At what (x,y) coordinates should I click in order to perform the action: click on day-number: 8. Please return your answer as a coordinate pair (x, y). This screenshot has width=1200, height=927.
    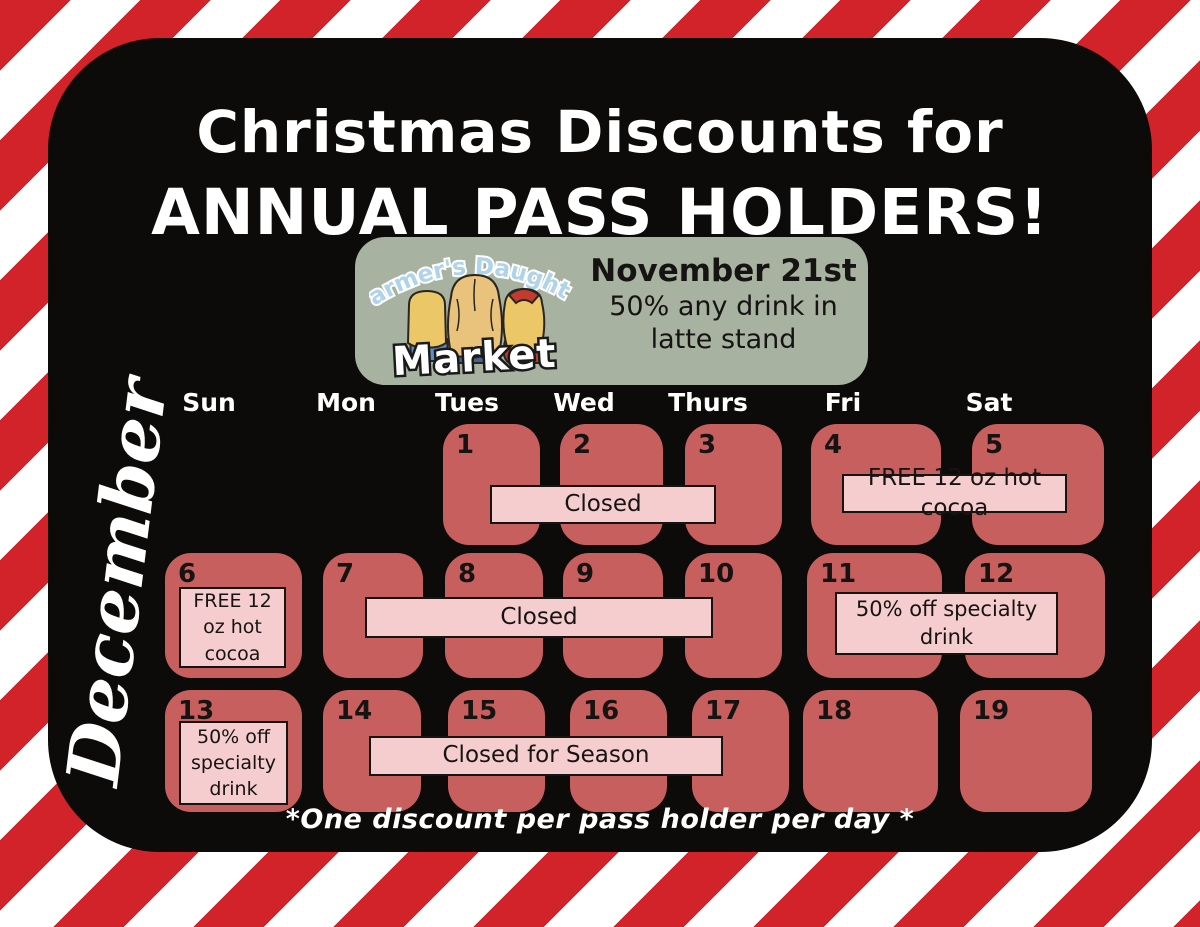
    Looking at the image, I should click on (467, 574).